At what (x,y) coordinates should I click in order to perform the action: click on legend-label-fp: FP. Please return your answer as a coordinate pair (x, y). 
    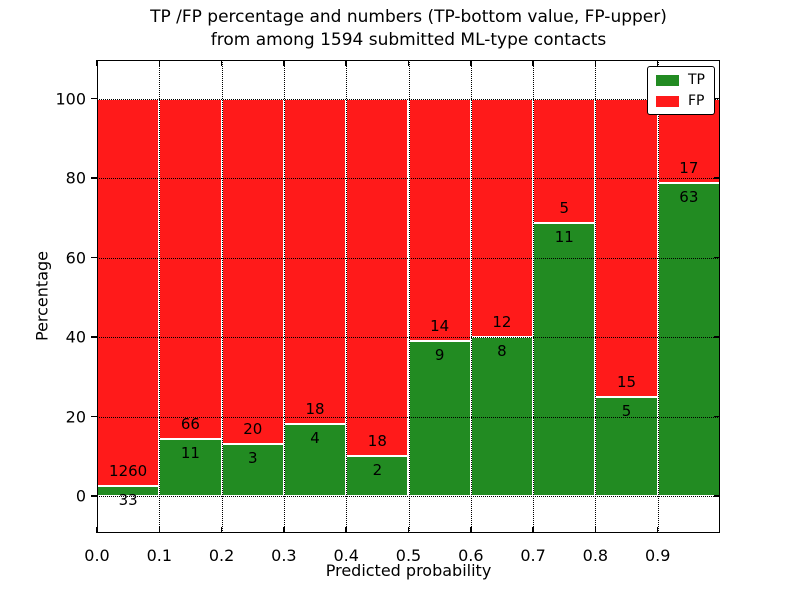
    Looking at the image, I should click on (696, 101).